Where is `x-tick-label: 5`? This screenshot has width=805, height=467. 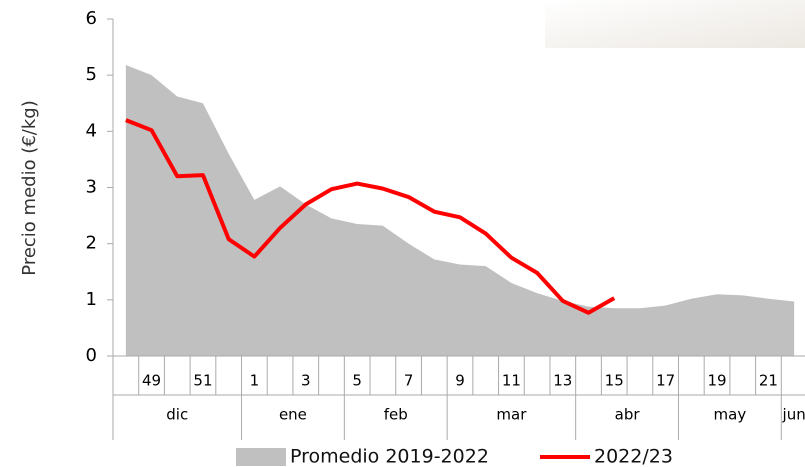 x-tick-label: 5 is located at coordinates (357, 381).